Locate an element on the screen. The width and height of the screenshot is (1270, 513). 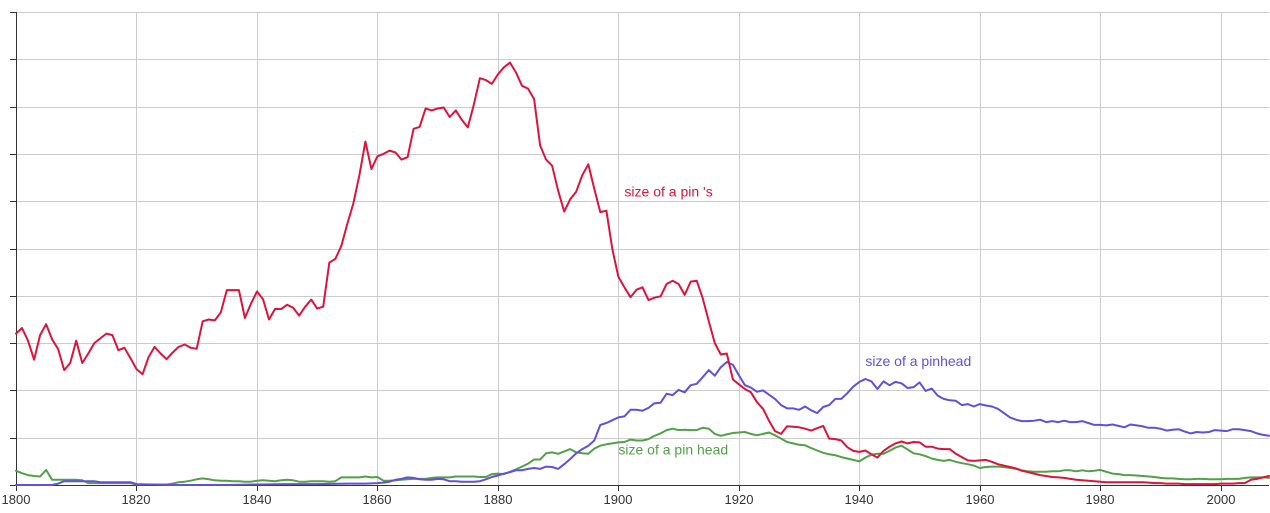
x-tick-label: 1920 is located at coordinates (739, 499).